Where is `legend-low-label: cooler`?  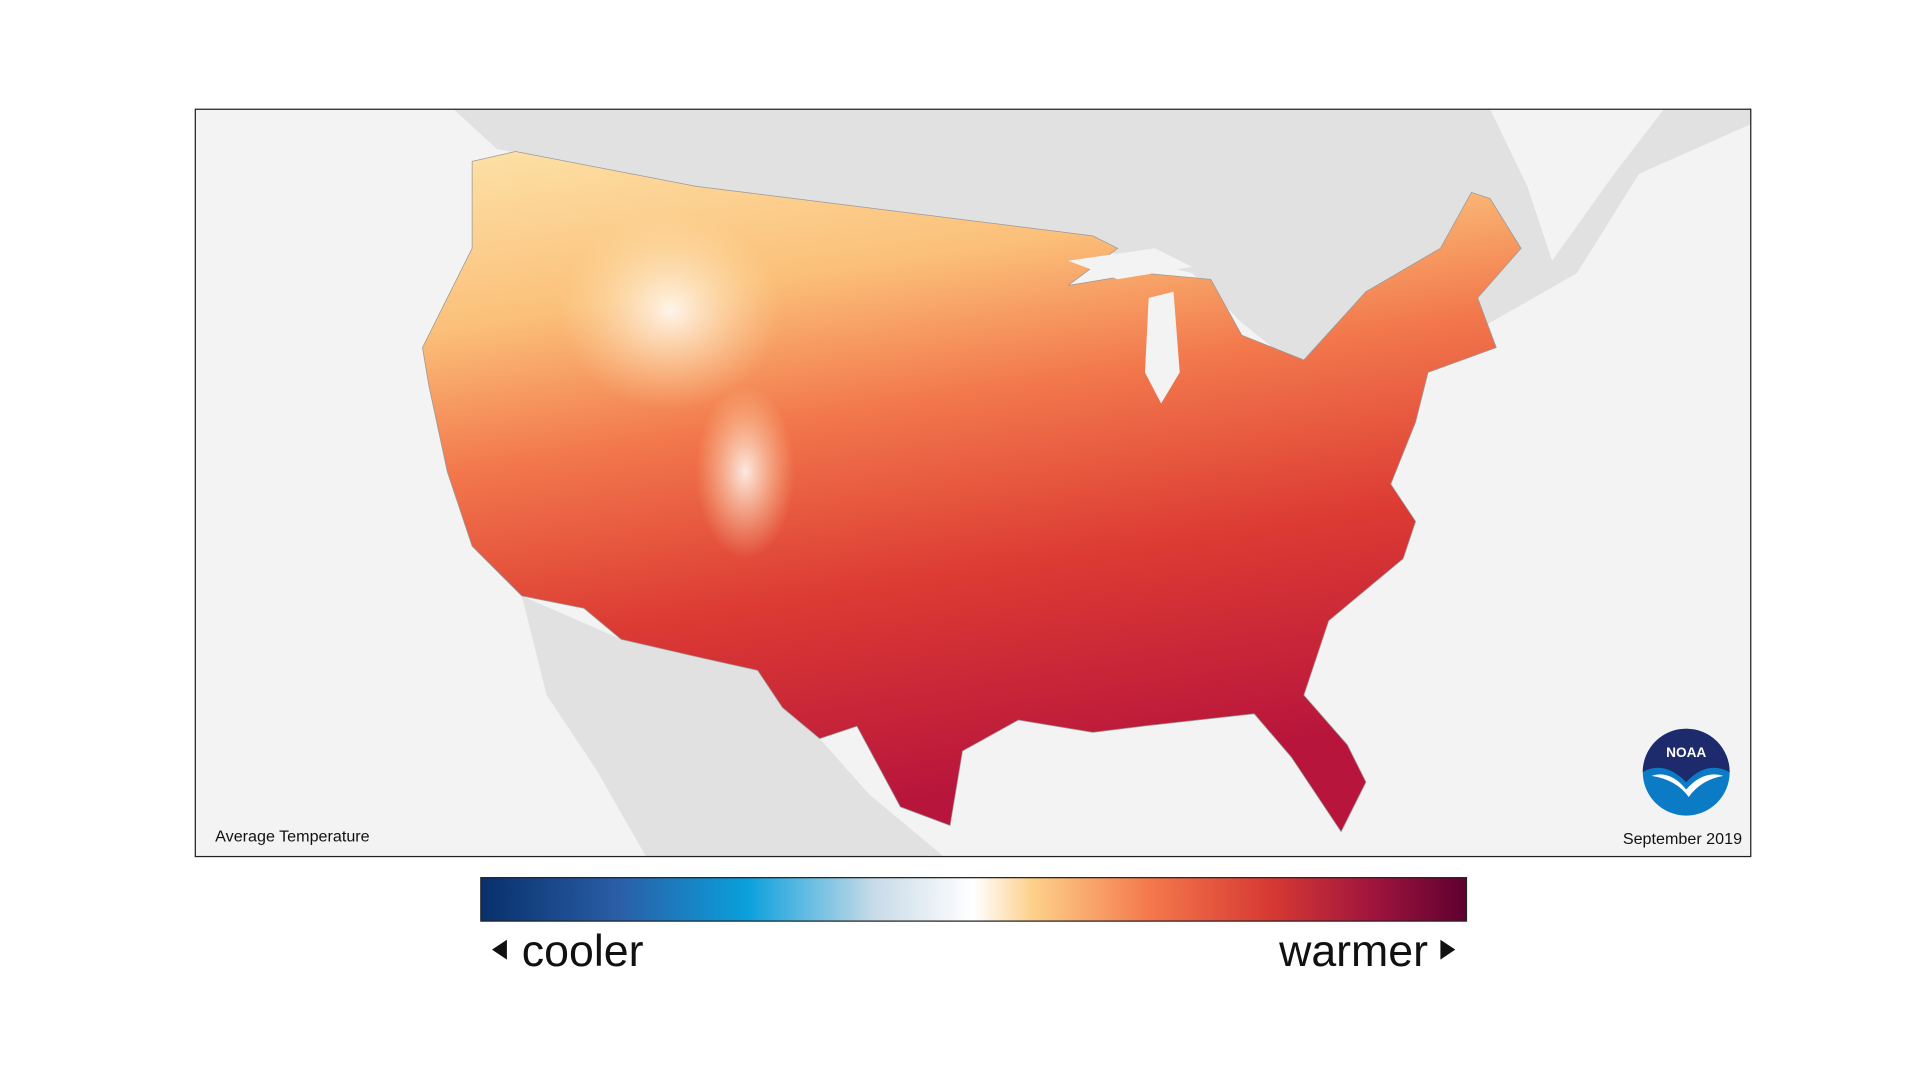 legend-low-label: cooler is located at coordinates (583, 951).